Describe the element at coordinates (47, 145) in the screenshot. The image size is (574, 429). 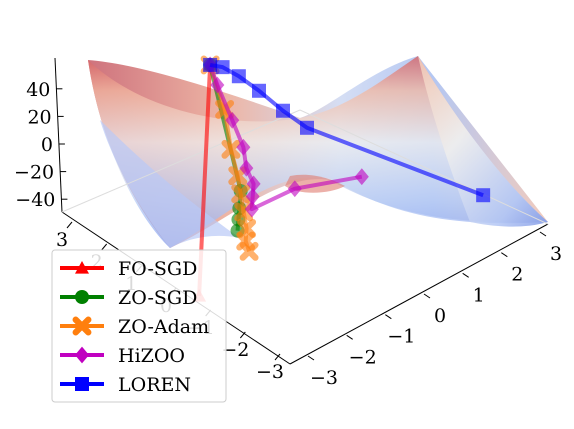
I see `z-tick-label: 0` at that location.